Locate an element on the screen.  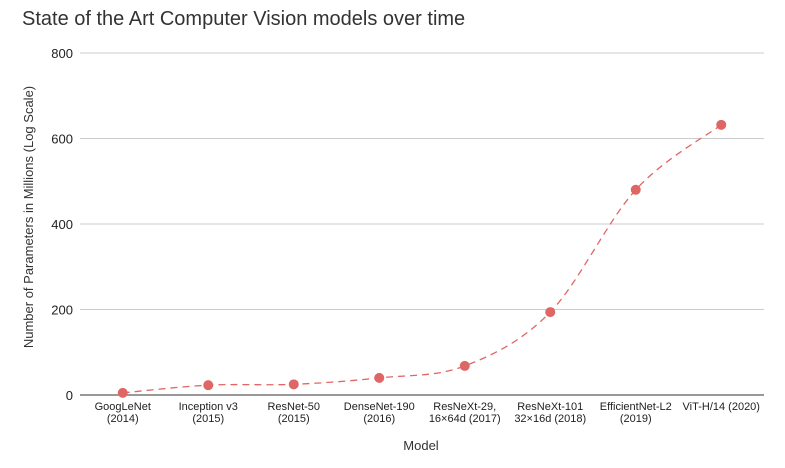
x-tick-label: ViT-H/14 (2020) is located at coordinates (721, 407).